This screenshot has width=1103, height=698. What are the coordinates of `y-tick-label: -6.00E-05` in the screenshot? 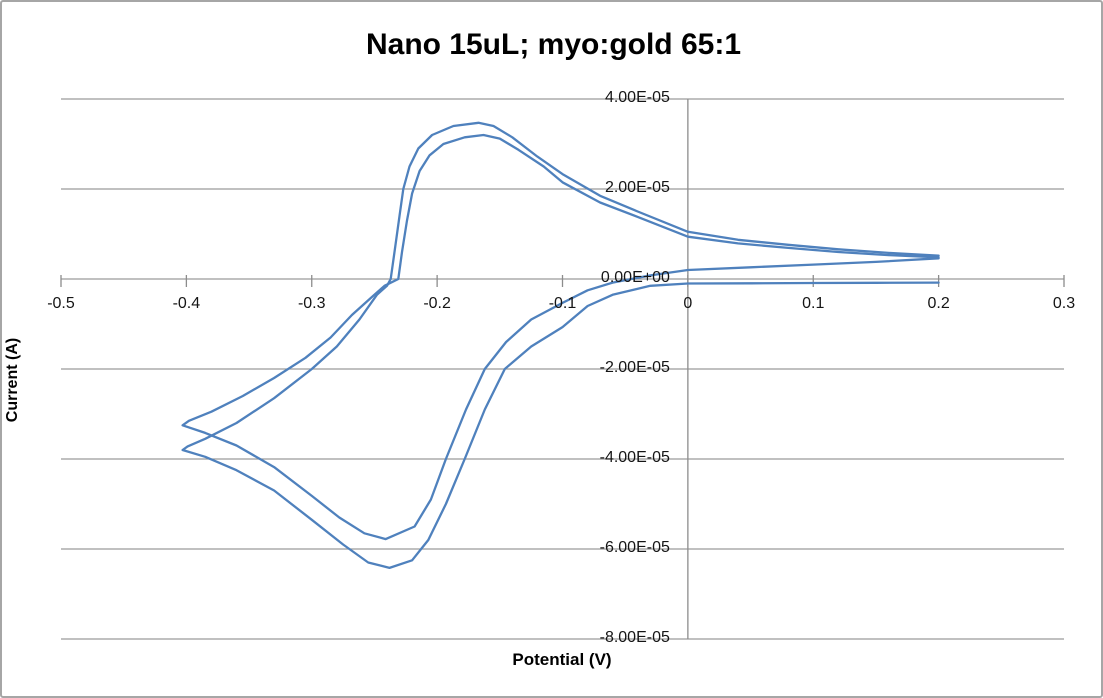 It's located at (634, 547).